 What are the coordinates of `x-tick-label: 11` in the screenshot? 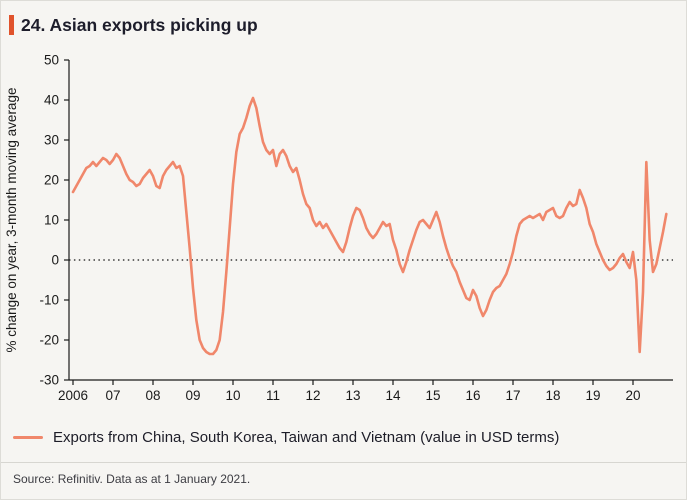 It's located at (273, 395).